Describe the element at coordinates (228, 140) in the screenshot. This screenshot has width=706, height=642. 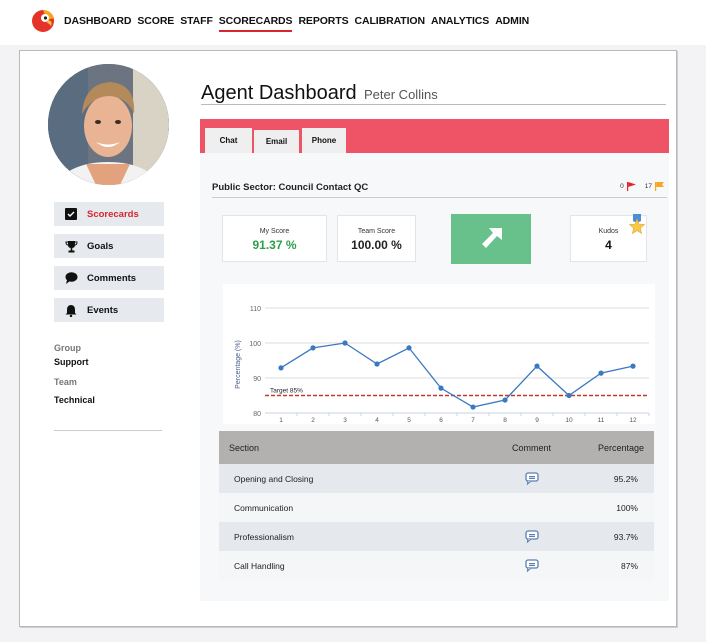
I see `tab-chat: Chat` at that location.